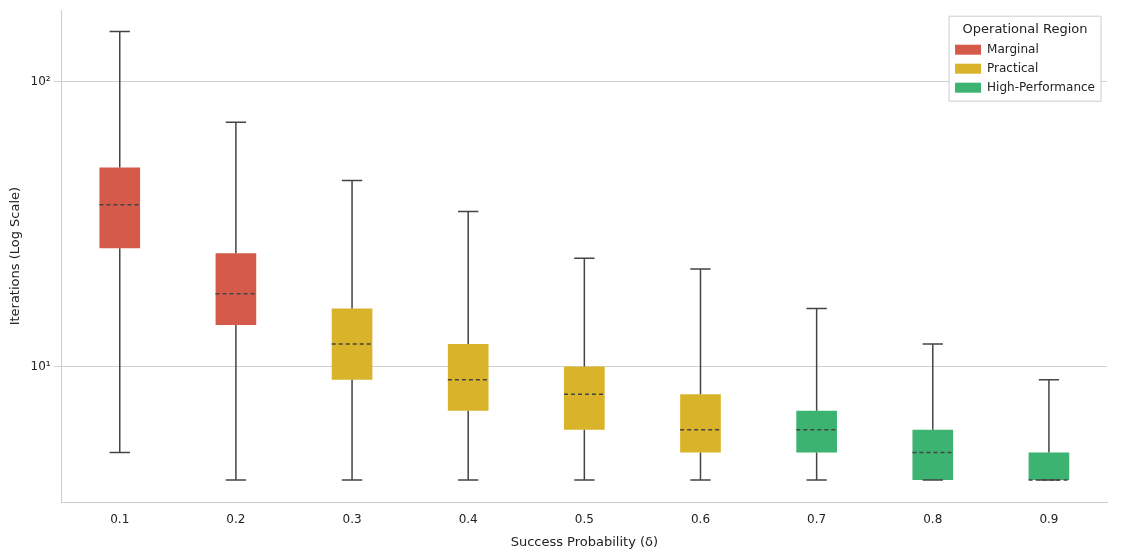  What do you see at coordinates (1041, 86) in the screenshot?
I see `legend-label: High-Performance` at bounding box center [1041, 86].